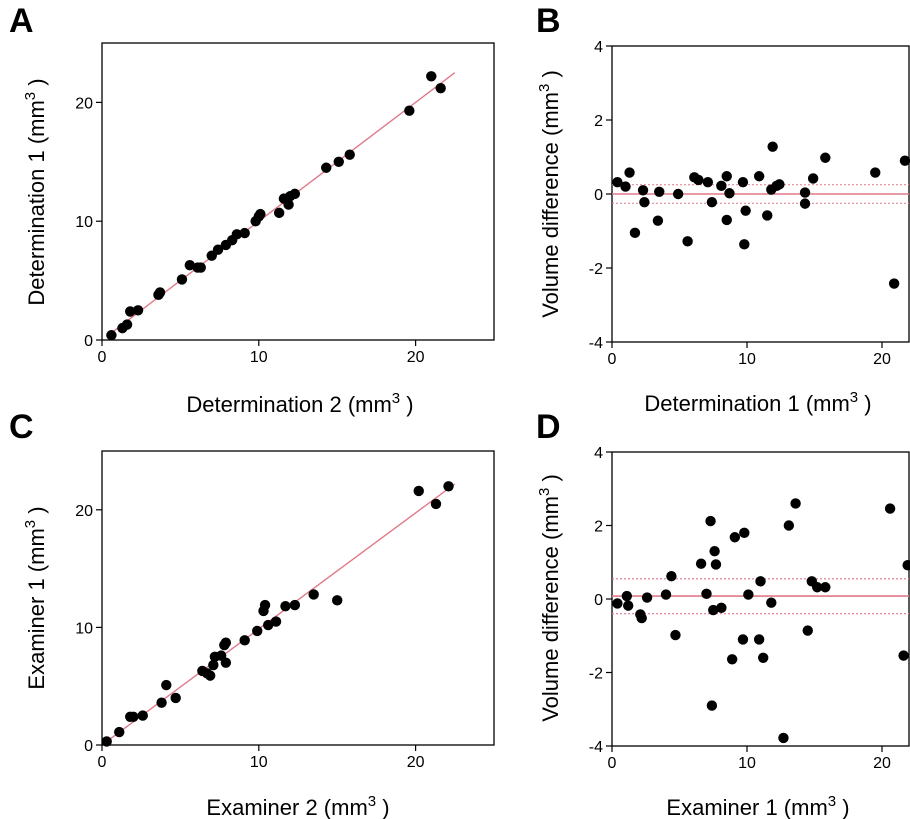  Describe the element at coordinates (382, 807) in the screenshot. I see `x-axis-title-suffix-c: )` at that location.